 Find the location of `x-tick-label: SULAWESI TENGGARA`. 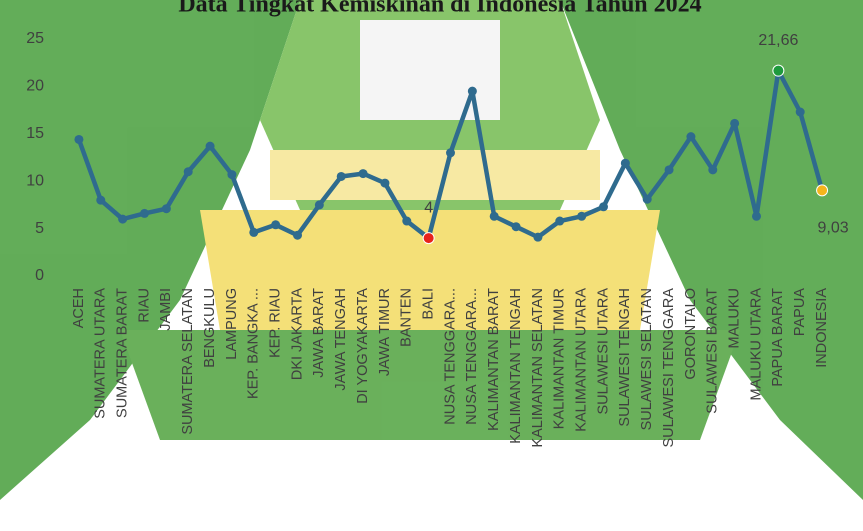

x-tick-label: SULAWESI TENGGARA is located at coordinates (669, 368).